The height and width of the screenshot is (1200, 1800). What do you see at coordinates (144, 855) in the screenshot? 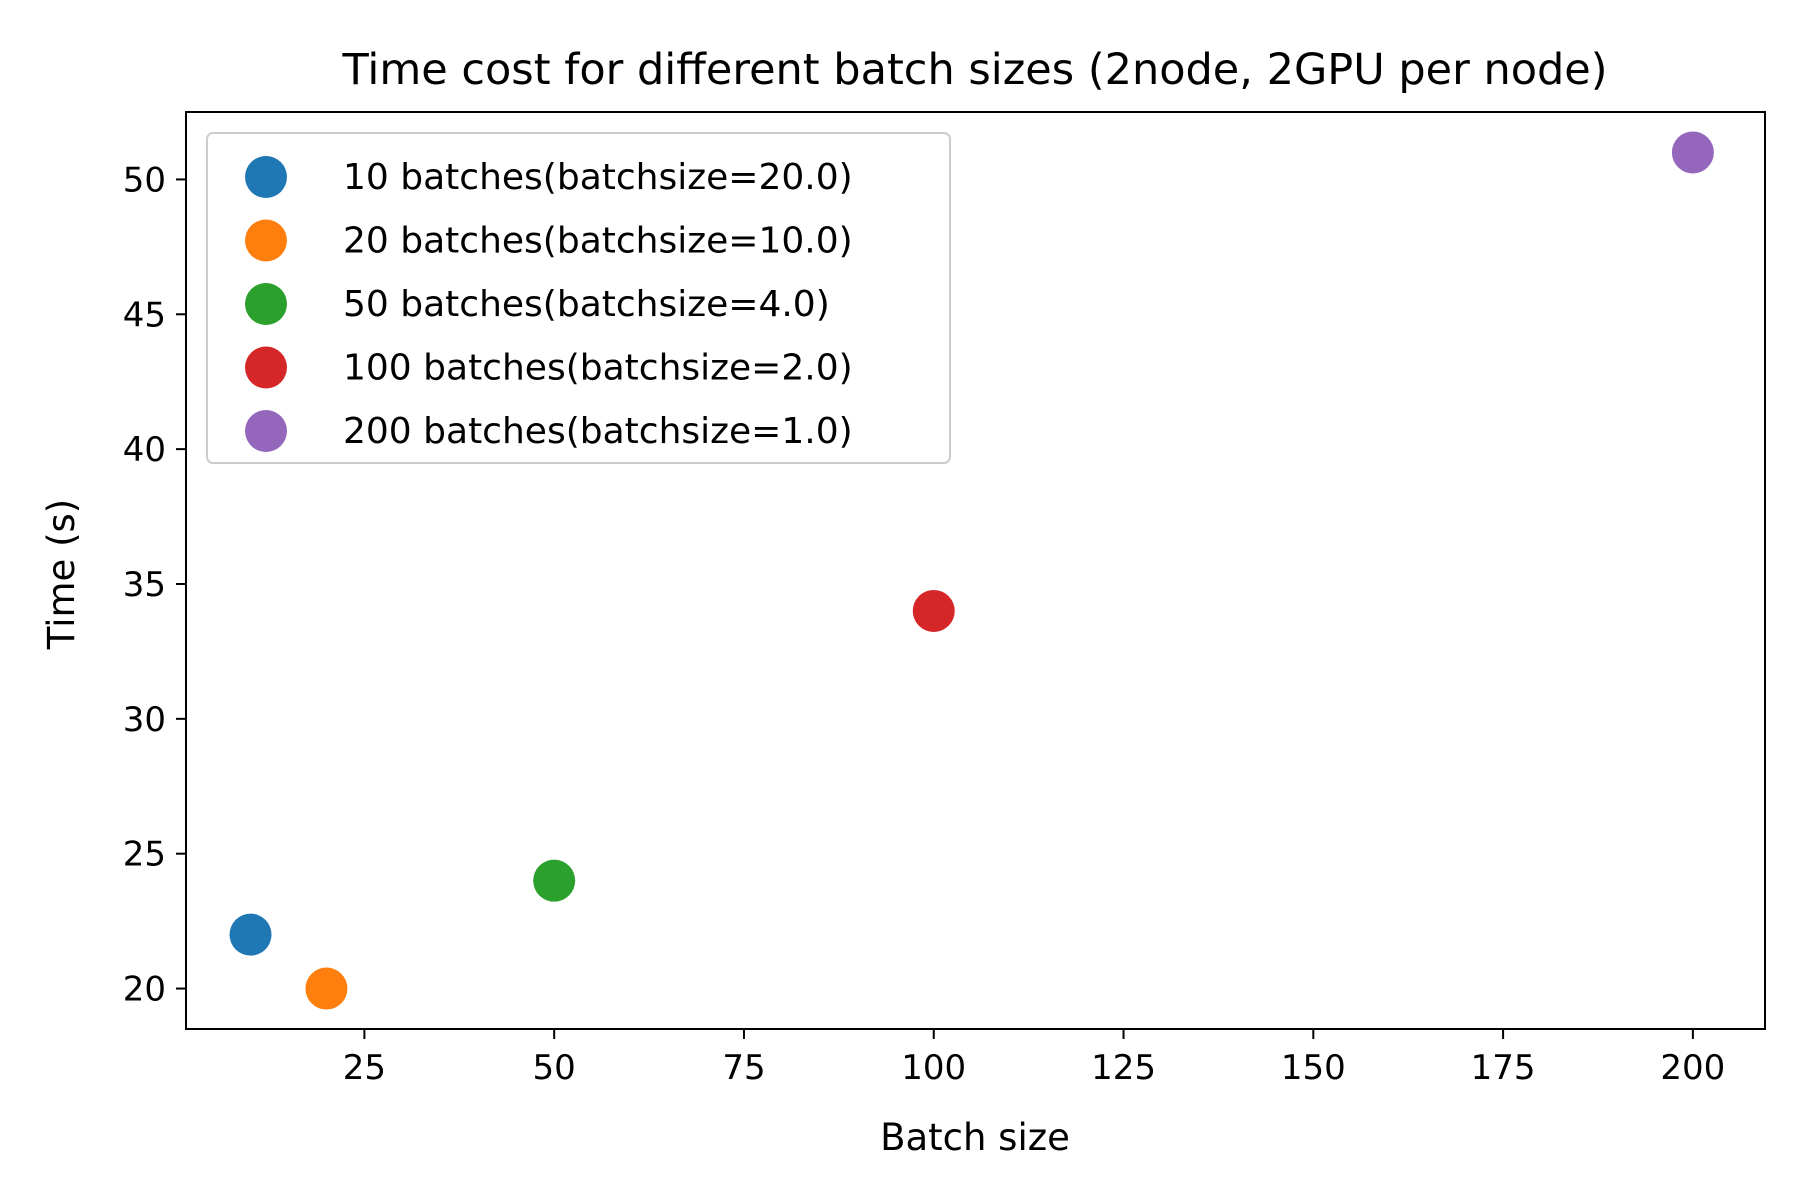
I see `y-tick-label: 25` at bounding box center [144, 855].